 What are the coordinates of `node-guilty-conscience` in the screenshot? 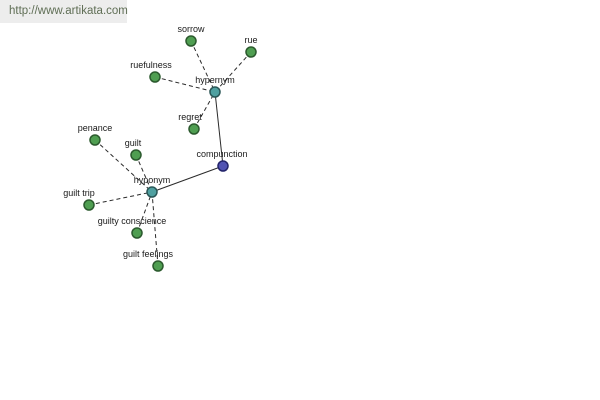 It's located at (137, 233).